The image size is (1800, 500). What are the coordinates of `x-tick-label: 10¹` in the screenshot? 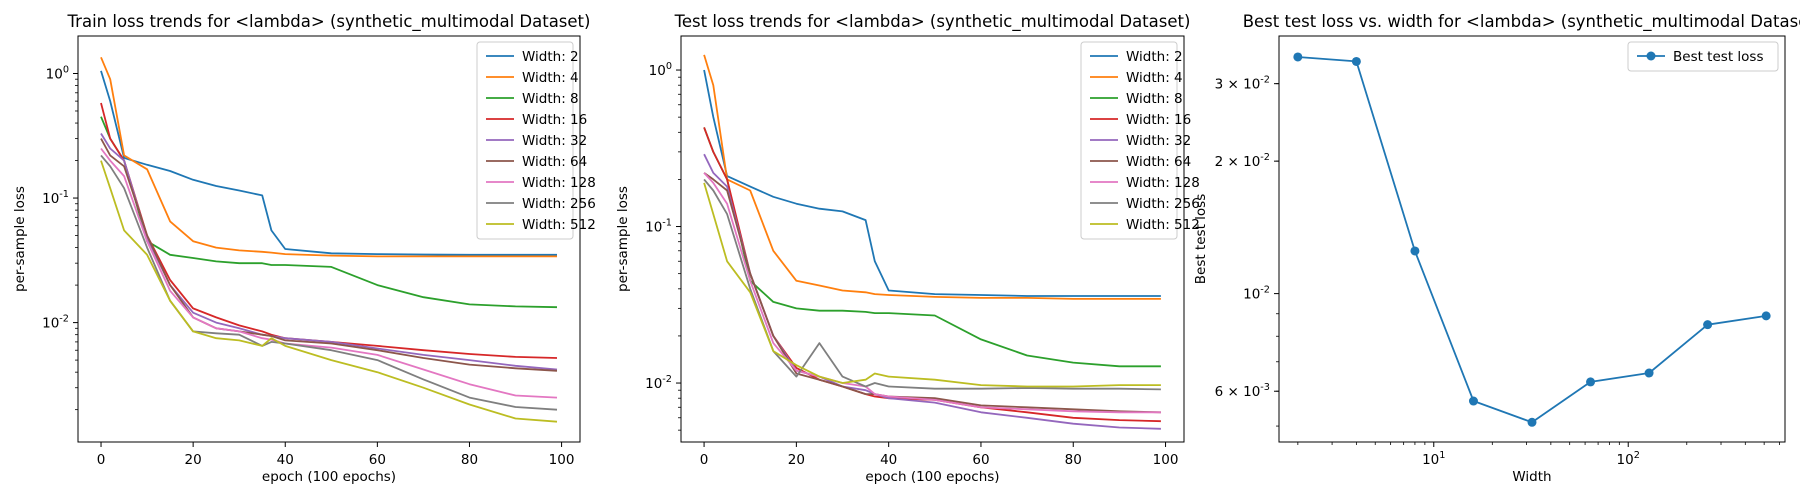 It's located at (1433, 459).